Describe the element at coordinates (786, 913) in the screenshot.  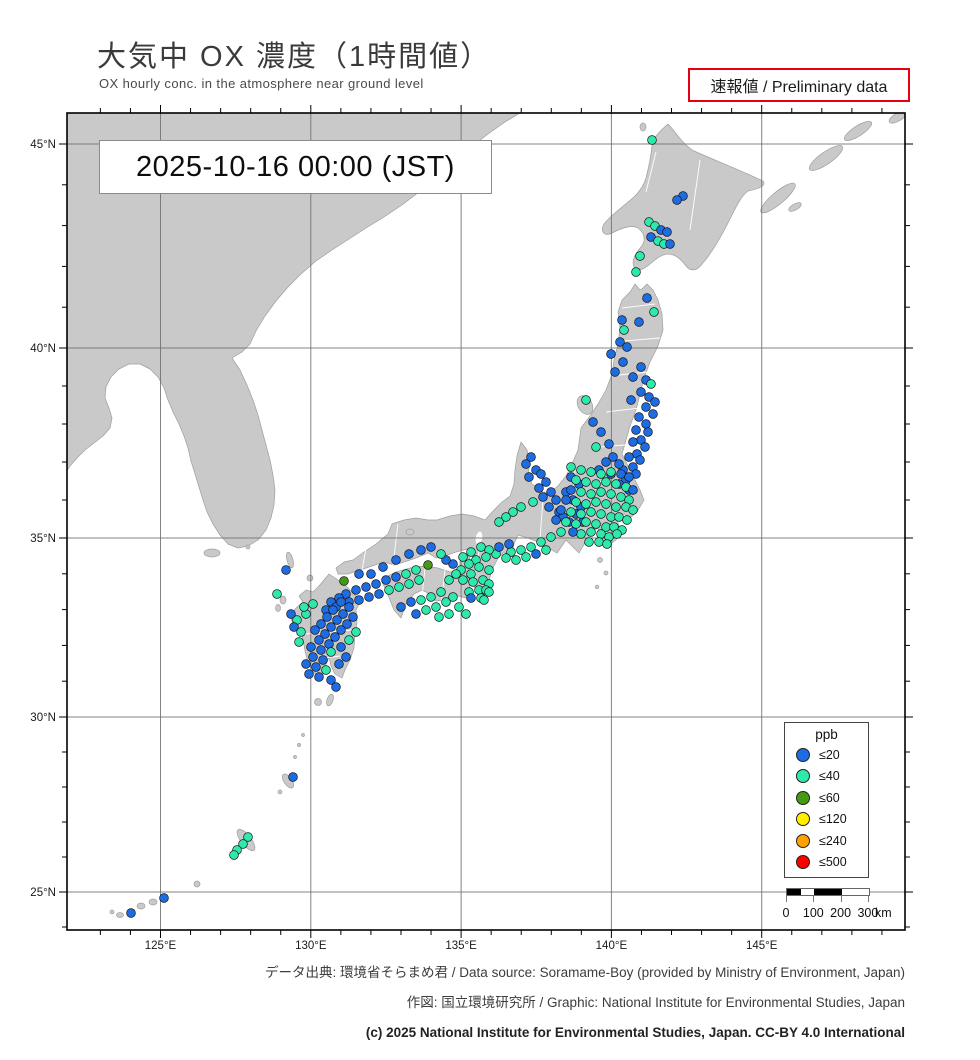
I see `scale-bar-label: 0` at that location.